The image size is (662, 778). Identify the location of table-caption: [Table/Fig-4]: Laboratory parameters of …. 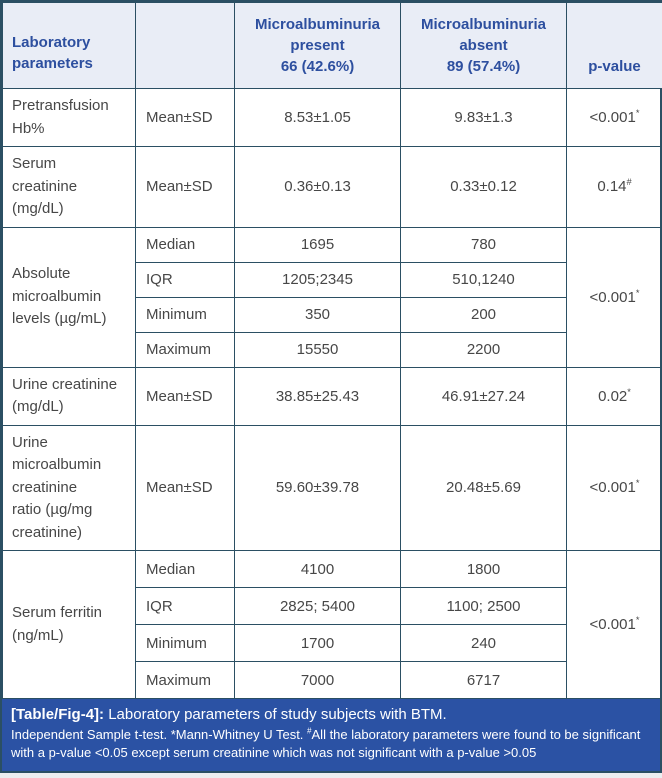
(331, 714).